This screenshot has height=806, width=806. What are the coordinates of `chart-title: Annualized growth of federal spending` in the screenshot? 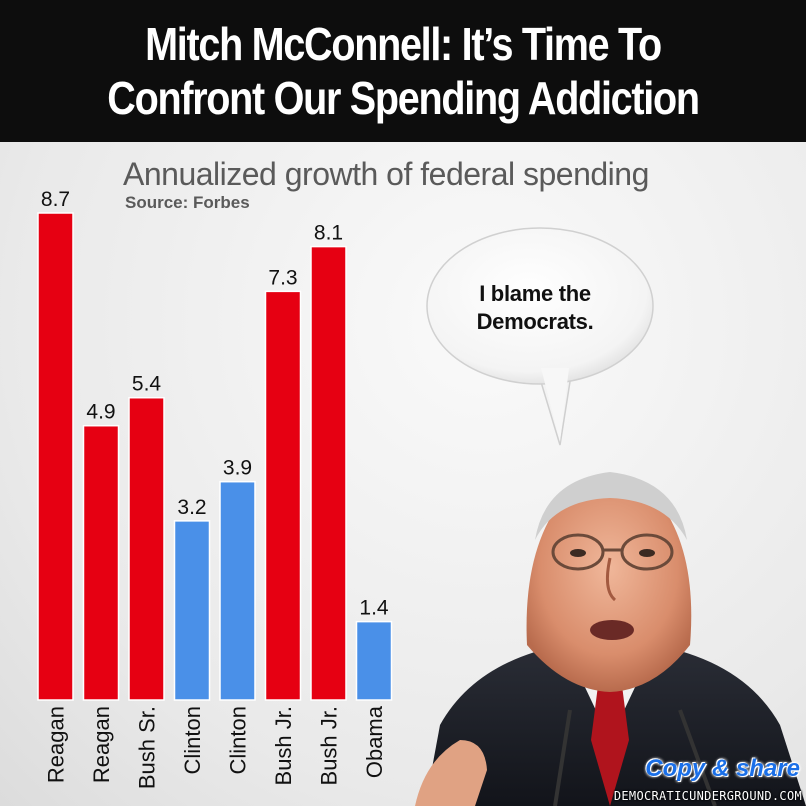 It's located at (386, 174).